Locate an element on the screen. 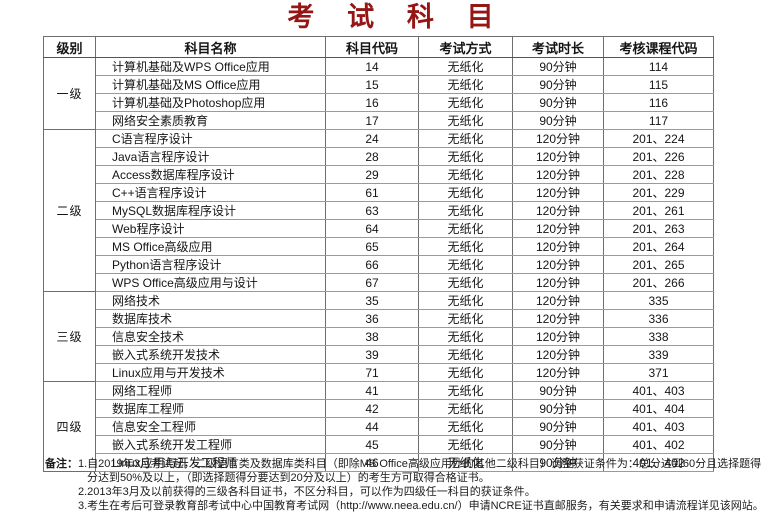  notes-label: 备注： is located at coordinates (61, 464).